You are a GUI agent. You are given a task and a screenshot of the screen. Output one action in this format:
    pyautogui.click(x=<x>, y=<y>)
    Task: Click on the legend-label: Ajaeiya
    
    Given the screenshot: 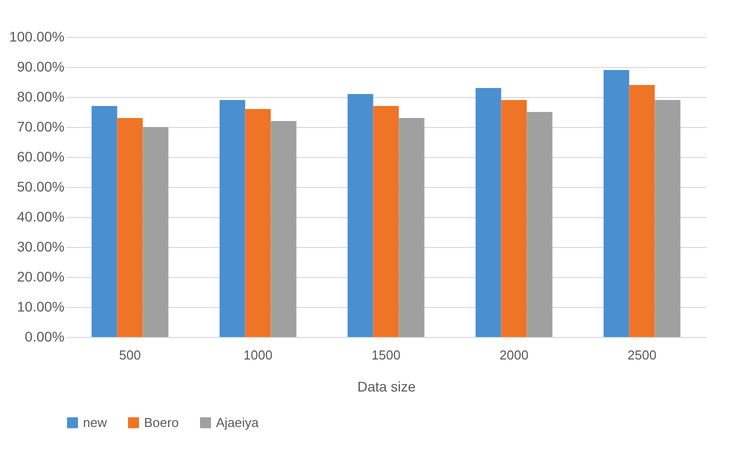 What is the action you would take?
    pyautogui.click(x=238, y=422)
    